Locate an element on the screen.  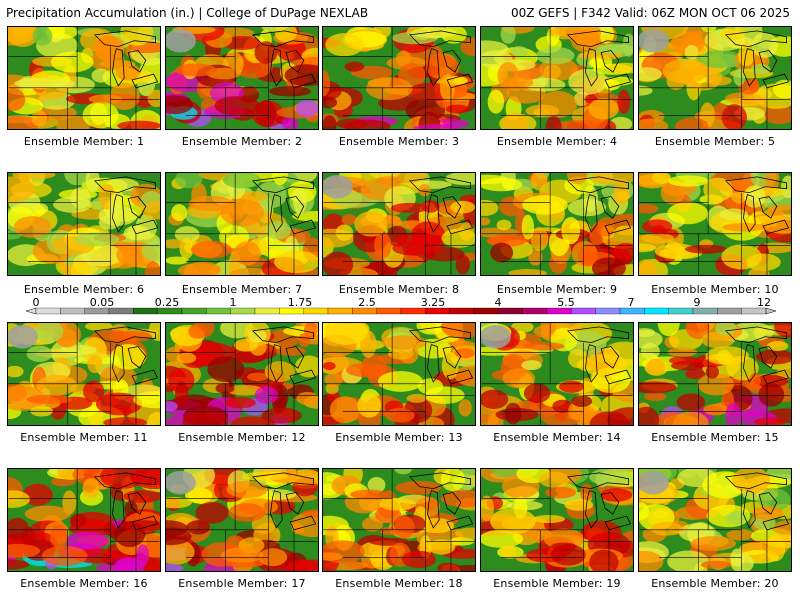
ensemble-member-label: Ensemble Member: 12 is located at coordinates (242, 437).